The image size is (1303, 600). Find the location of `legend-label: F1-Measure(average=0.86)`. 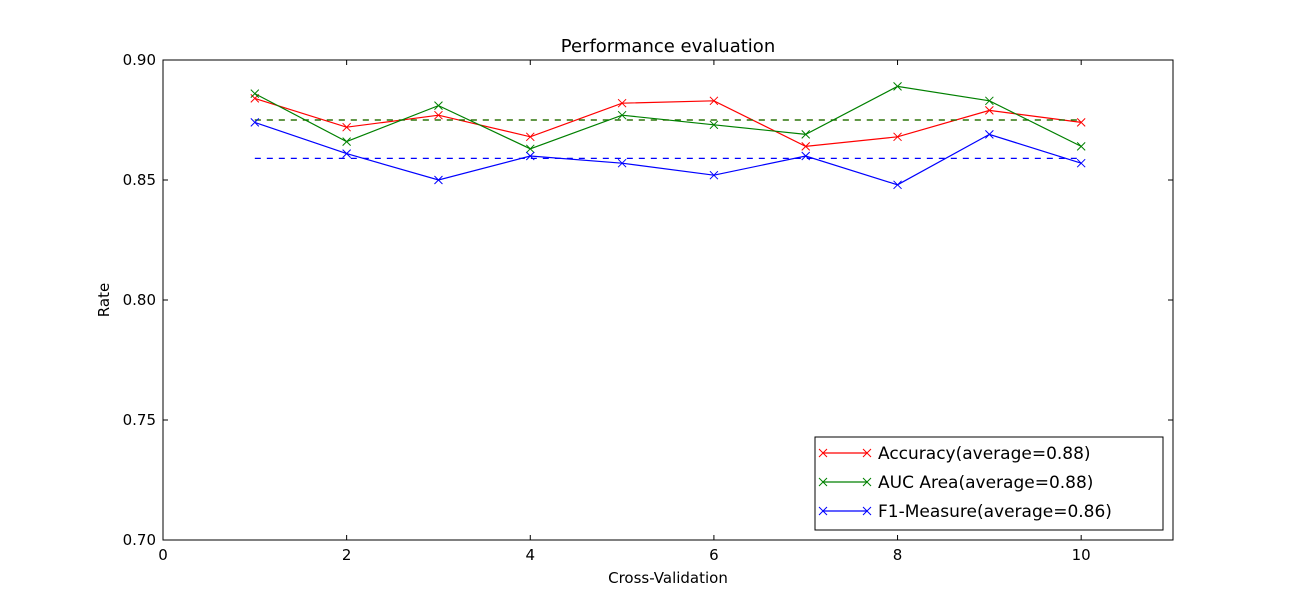

legend-label: F1-Measure(average=0.86) is located at coordinates (995, 512).